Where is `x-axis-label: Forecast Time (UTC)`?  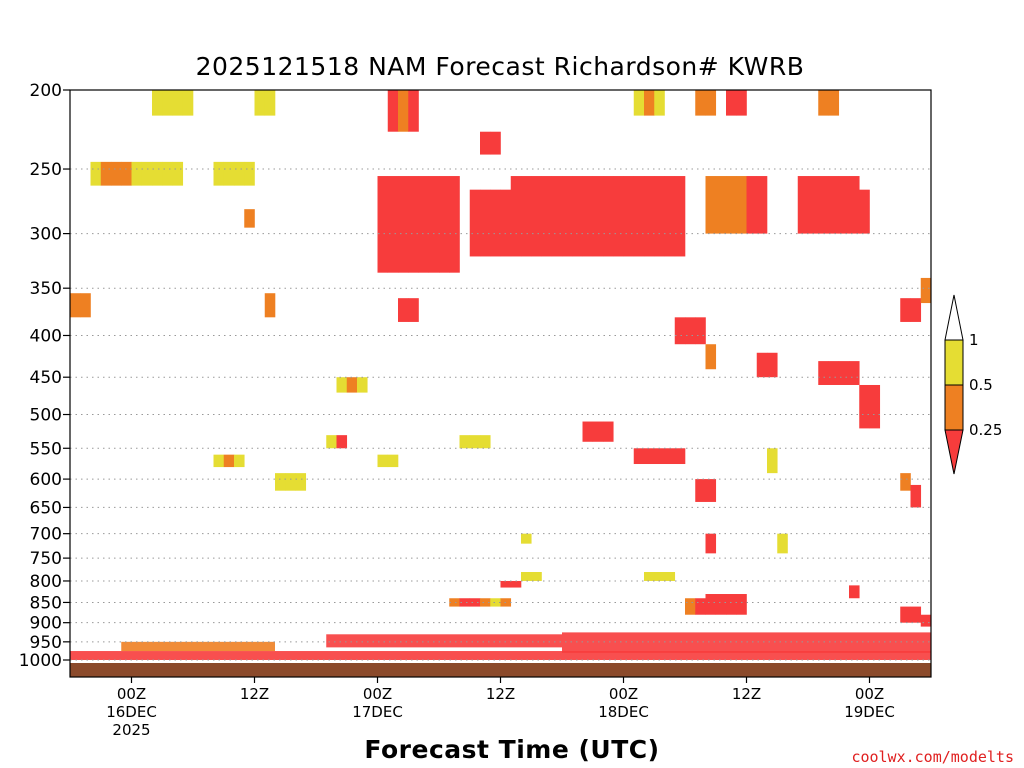 x-axis-label: Forecast Time (UTC) is located at coordinates (511, 749).